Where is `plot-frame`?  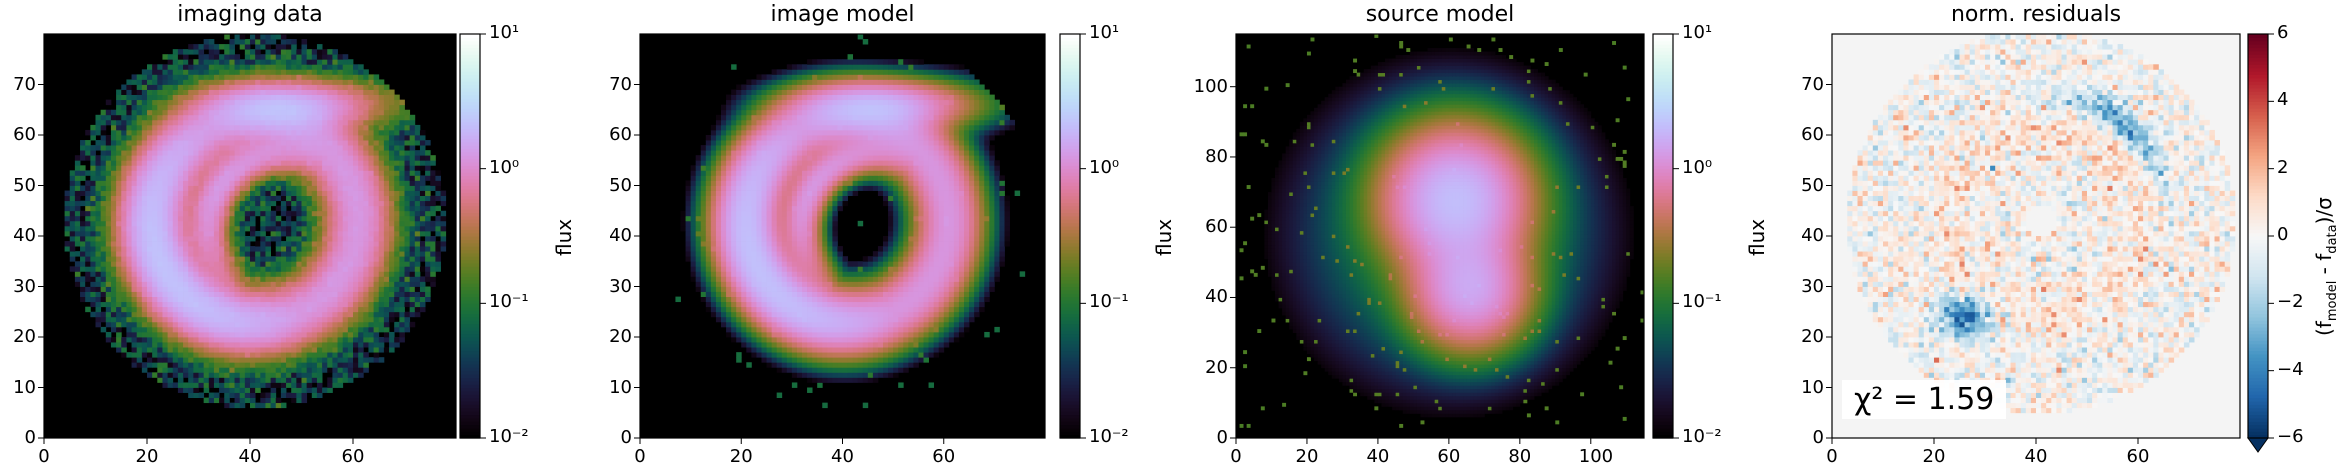
plot-frame is located at coordinates (1440, 236).